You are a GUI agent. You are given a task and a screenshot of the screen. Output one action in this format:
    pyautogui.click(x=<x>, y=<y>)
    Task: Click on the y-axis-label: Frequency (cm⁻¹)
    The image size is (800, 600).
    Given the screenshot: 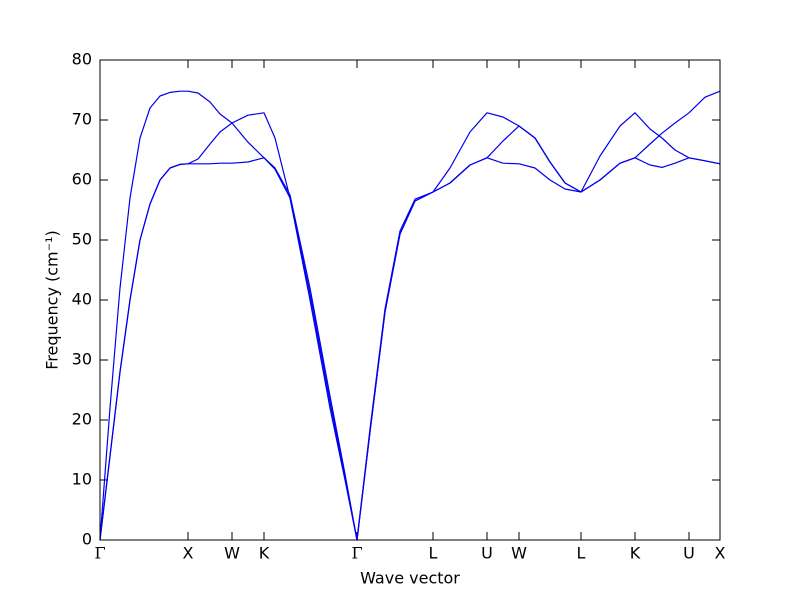 What is the action you would take?
    pyautogui.click(x=52, y=299)
    